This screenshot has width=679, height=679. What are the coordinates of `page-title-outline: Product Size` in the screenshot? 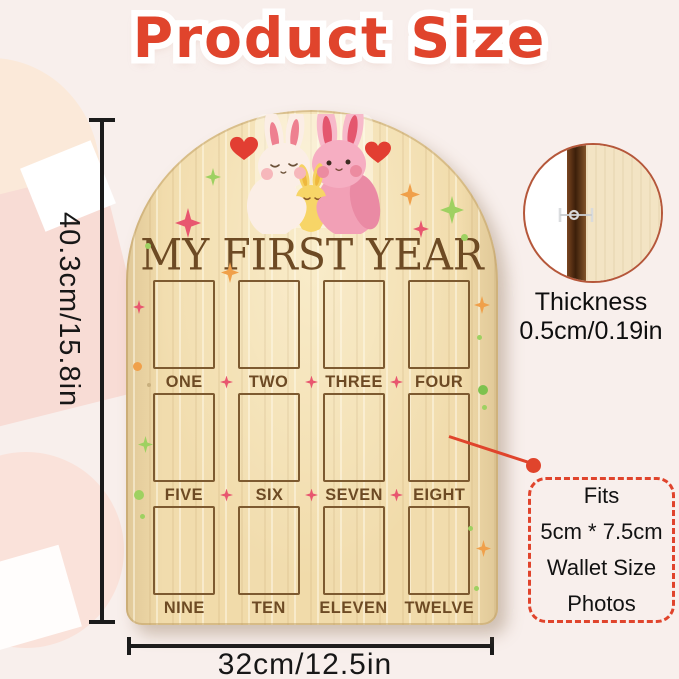 It's located at (338, 38).